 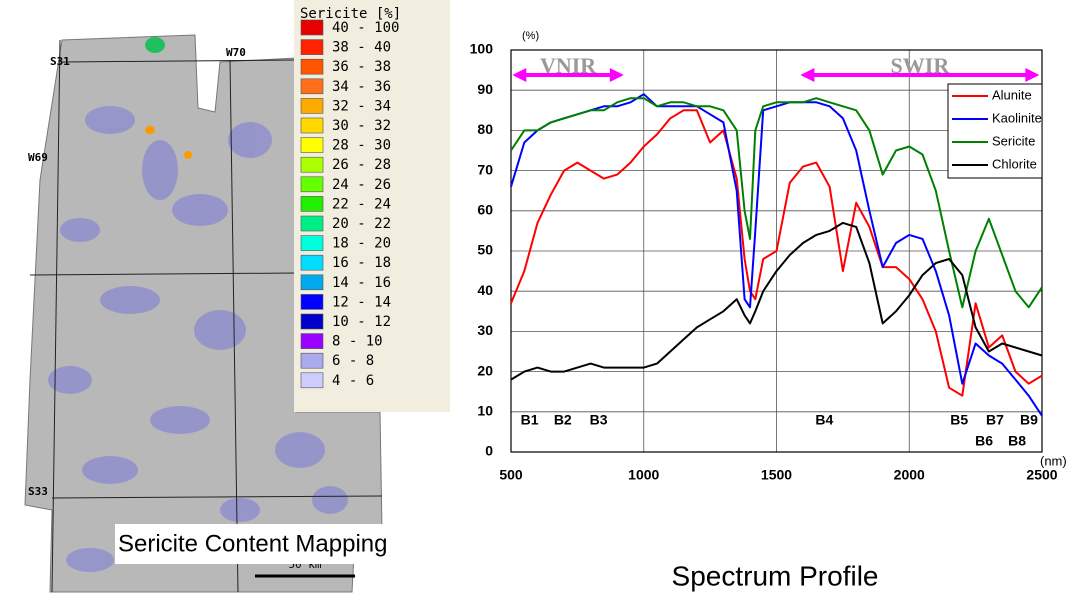 What do you see at coordinates (909, 475) in the screenshot?
I see `x-tick-label: 2000` at bounding box center [909, 475].